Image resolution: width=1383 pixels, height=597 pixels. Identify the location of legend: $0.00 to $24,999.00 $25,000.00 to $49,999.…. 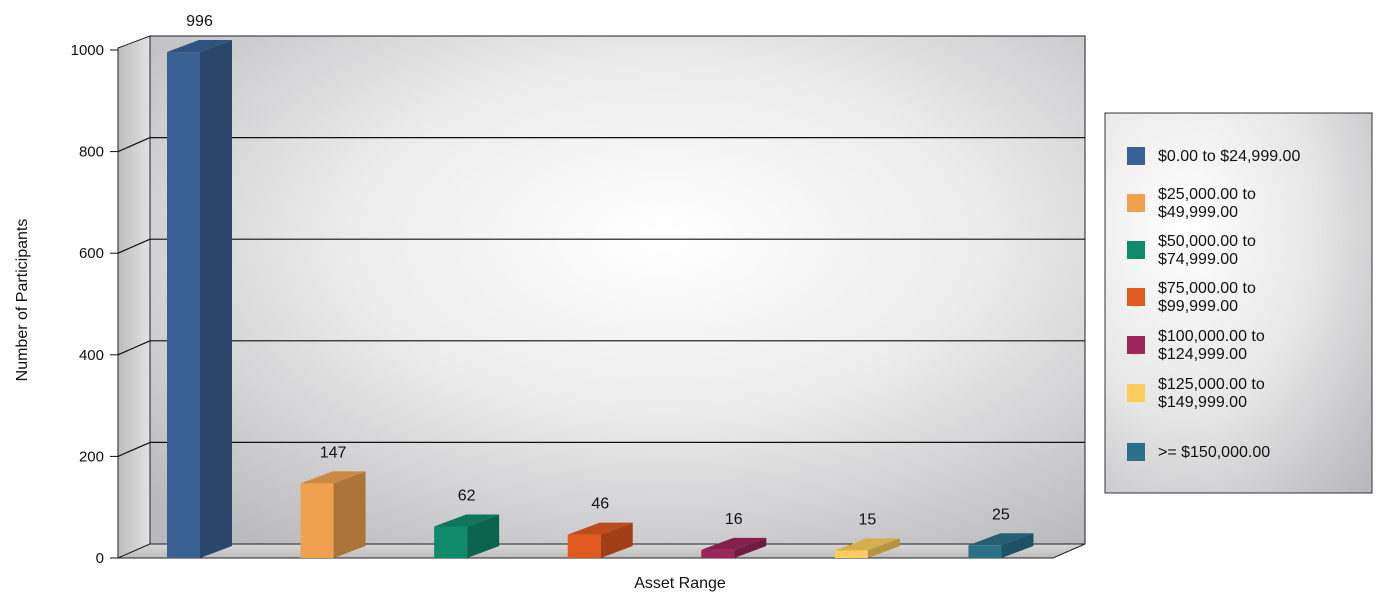
(1213, 304).